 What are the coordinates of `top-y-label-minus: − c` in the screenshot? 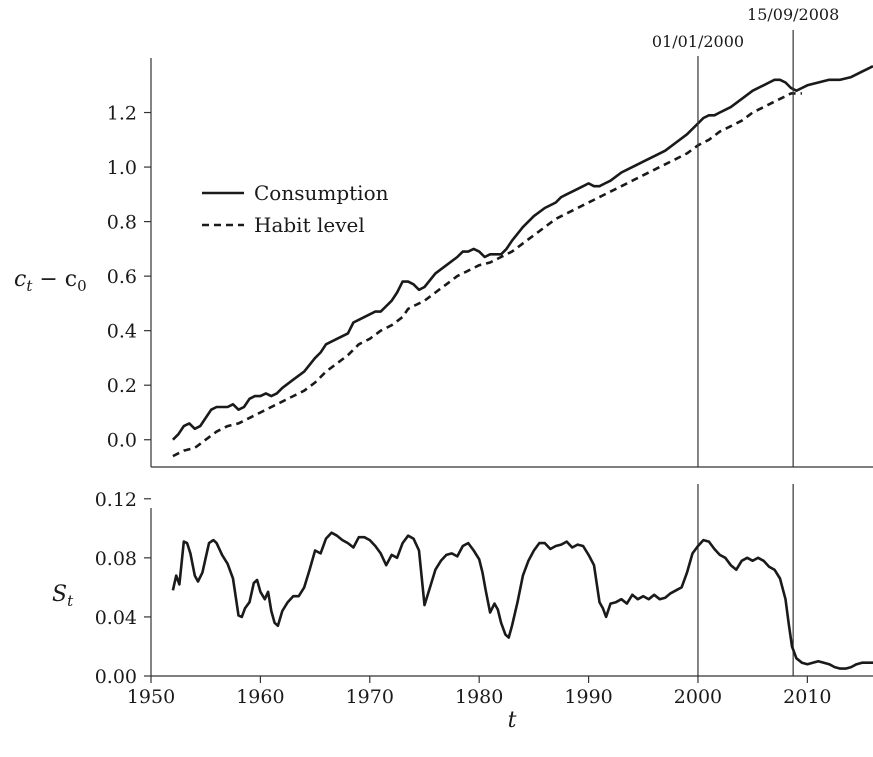 It's located at (54, 279).